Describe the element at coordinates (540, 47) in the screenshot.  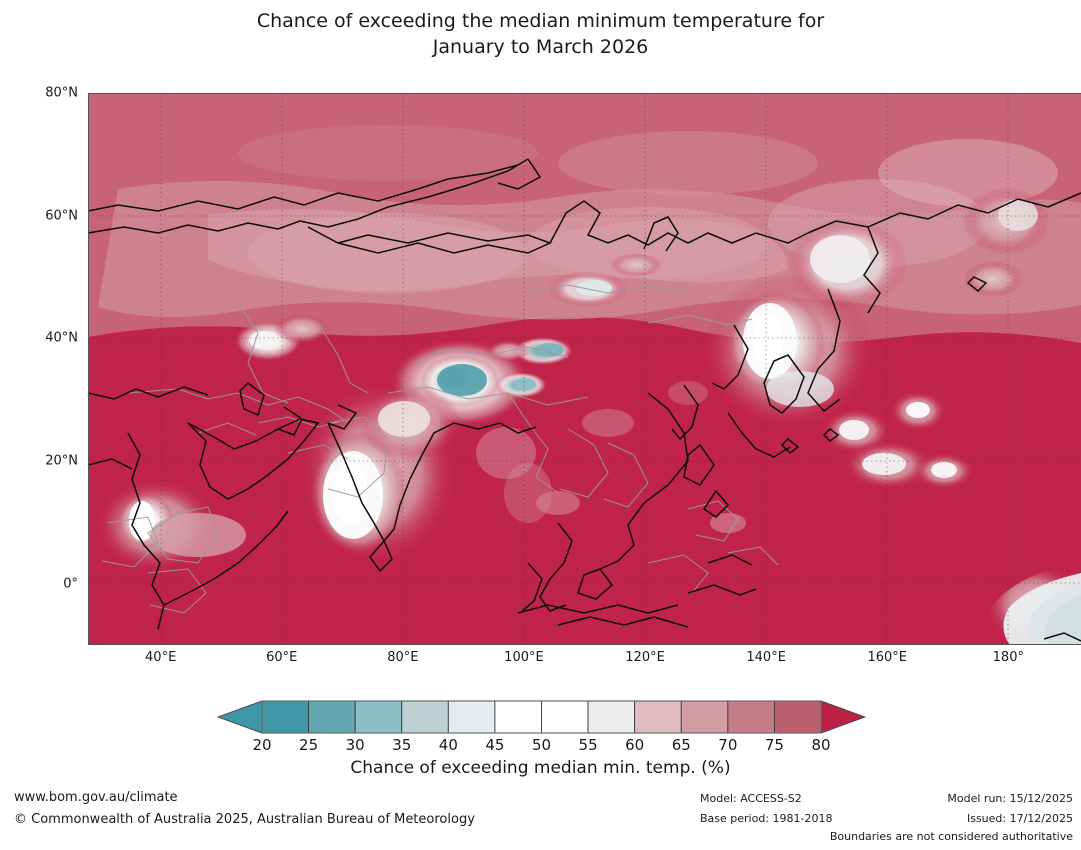
I see `title-line-2: January to March 2026` at that location.